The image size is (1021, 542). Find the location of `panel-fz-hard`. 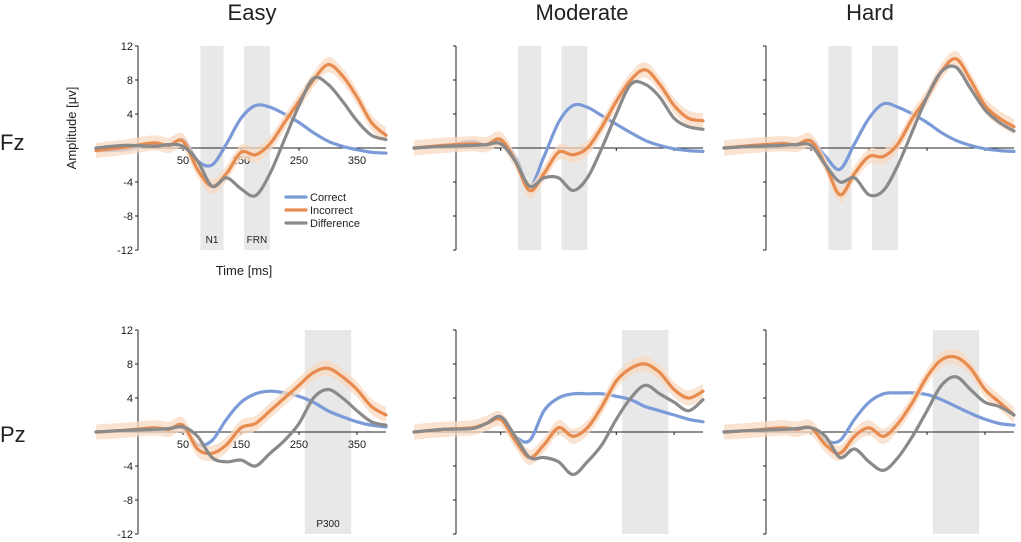

panel-fz-hard is located at coordinates (869, 148).